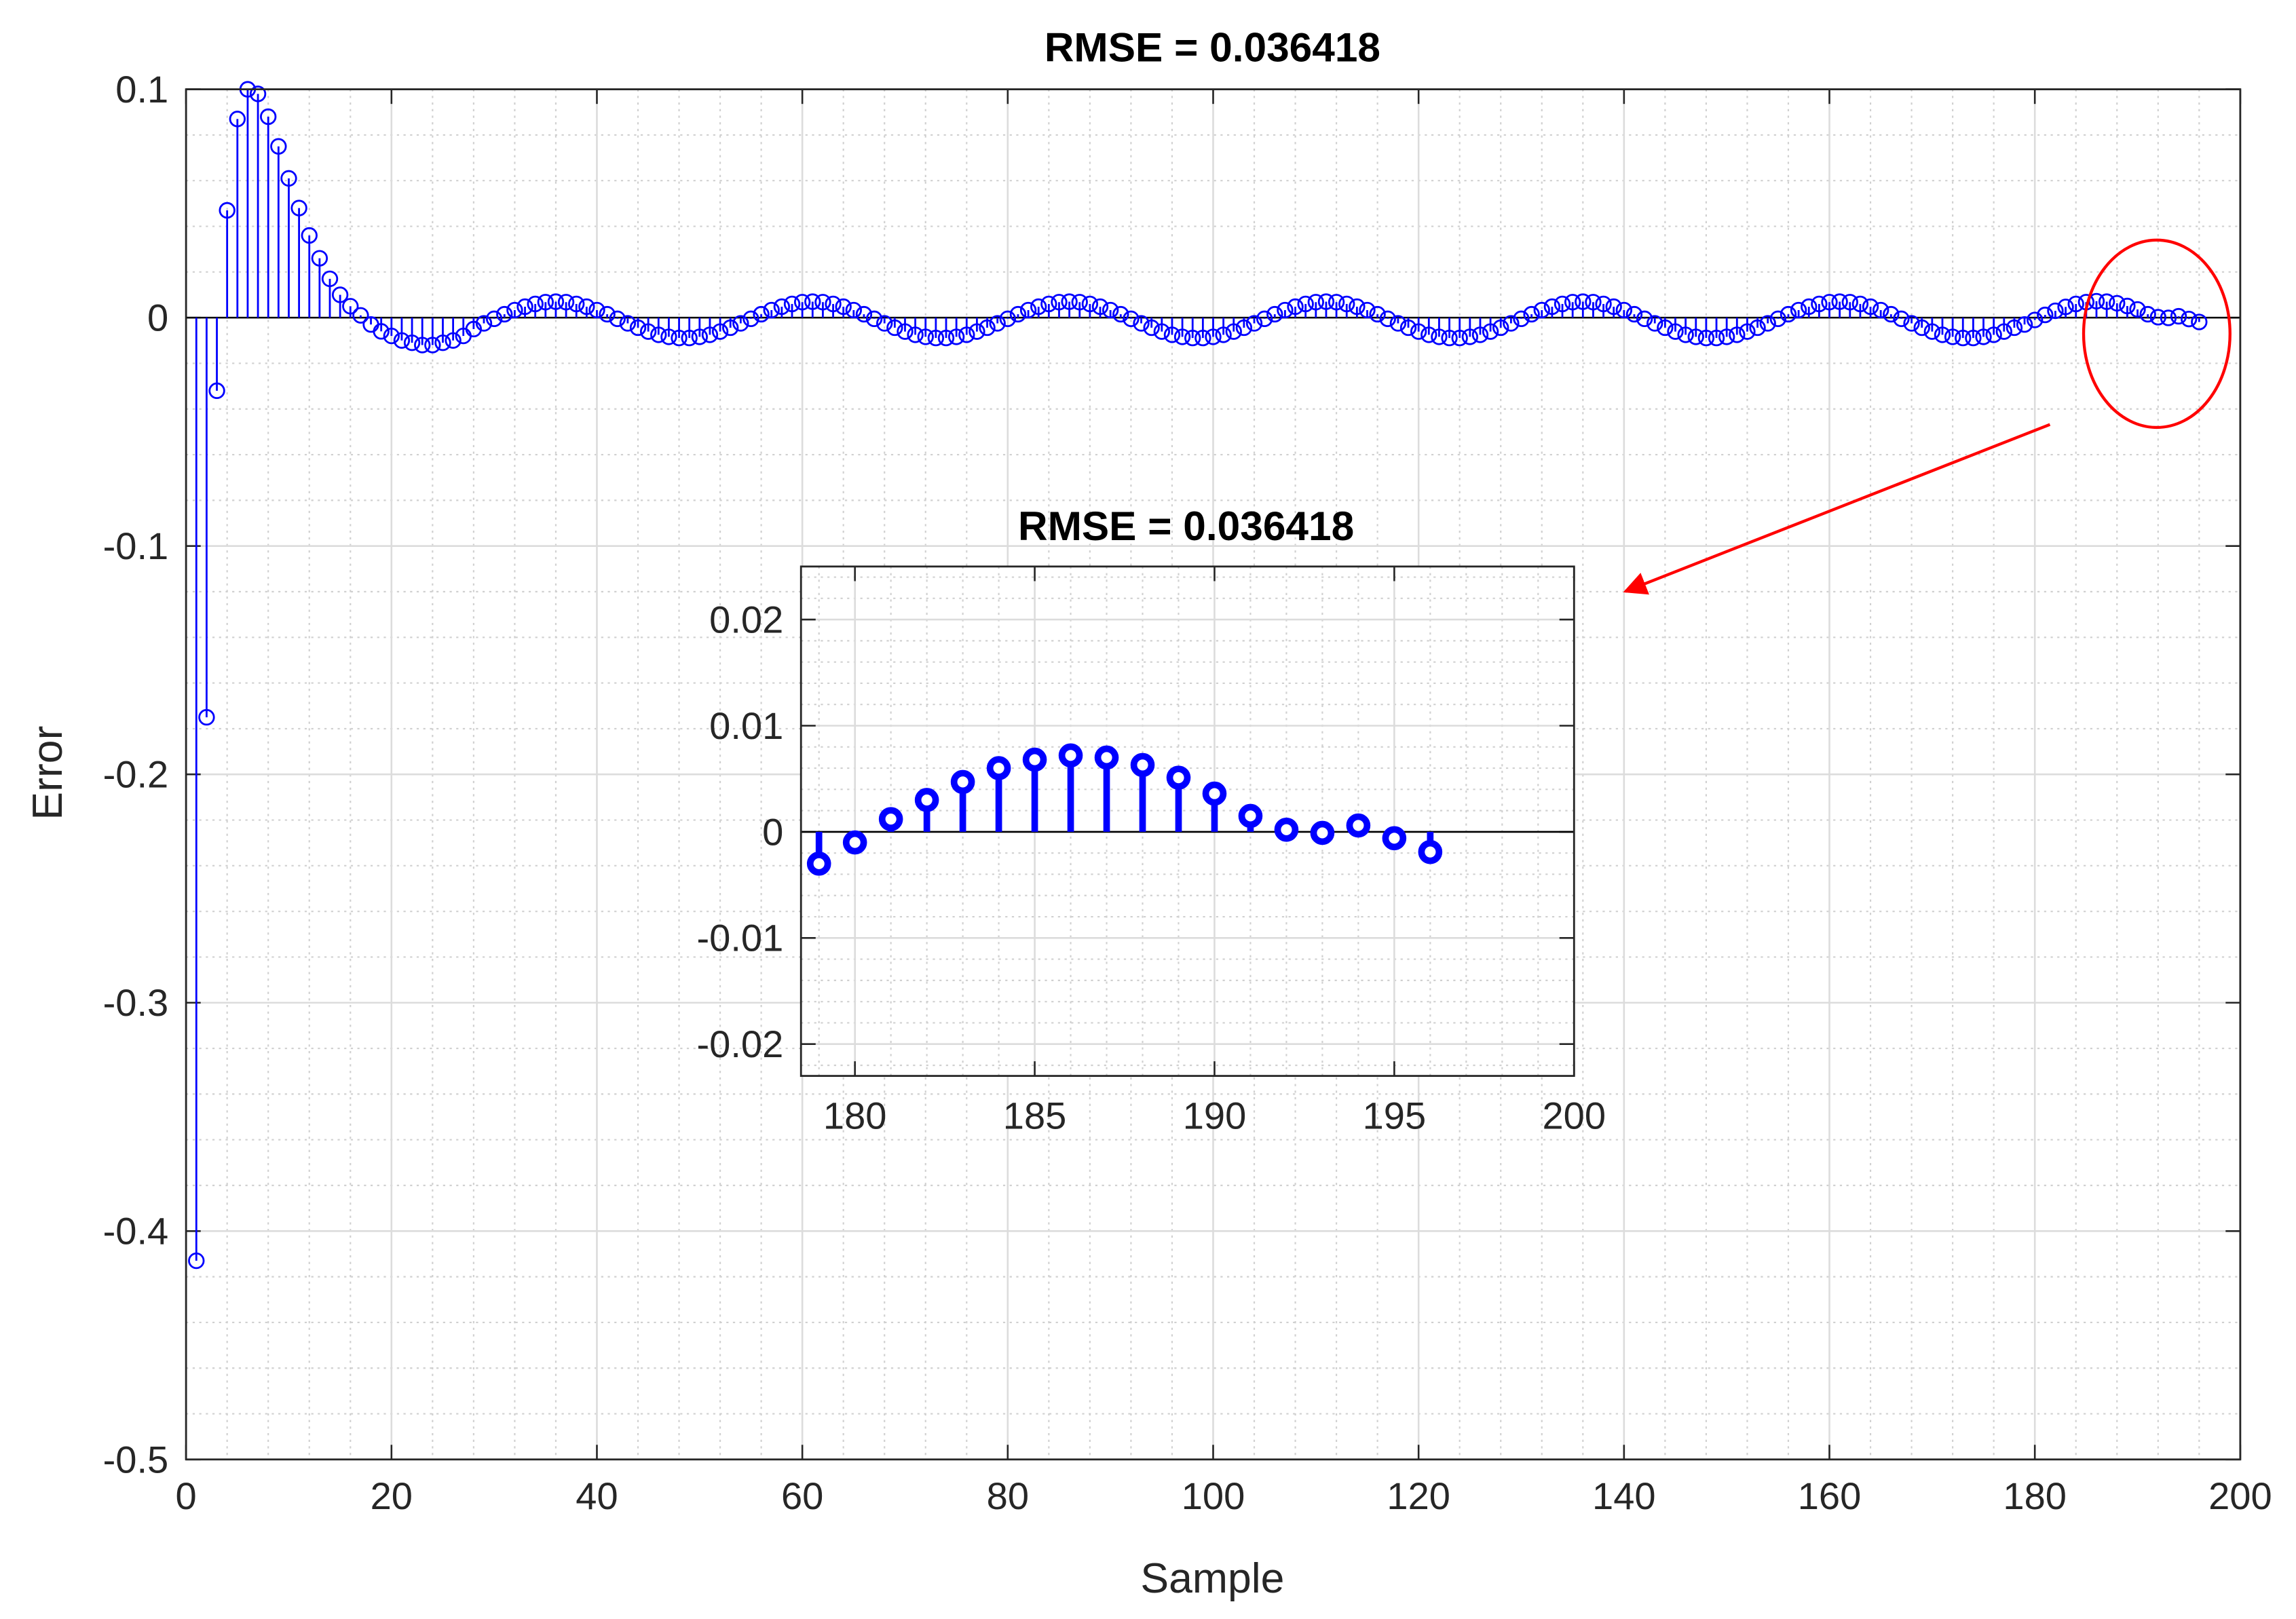  What do you see at coordinates (1035, 1116) in the screenshot?
I see `x-tick-label: 185` at bounding box center [1035, 1116].